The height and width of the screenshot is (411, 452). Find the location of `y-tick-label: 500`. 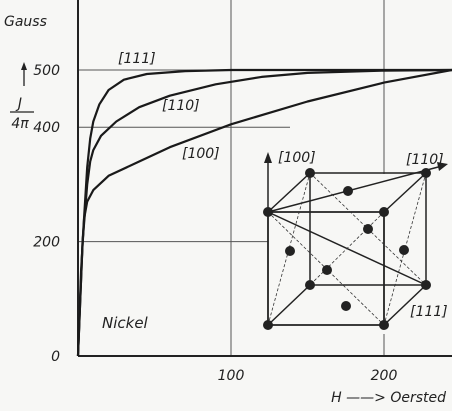

y-tick-label: 500 is located at coordinates (46, 71).